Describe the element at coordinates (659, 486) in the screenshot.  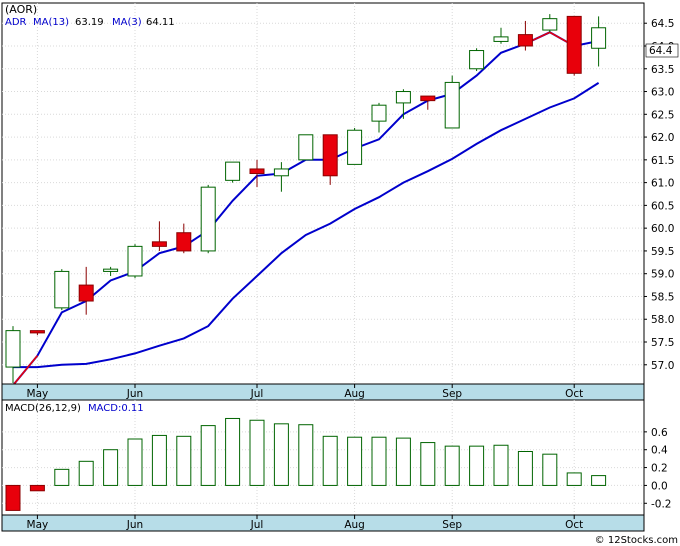
I see `macd-y-tick-label: 0.0` at that location.